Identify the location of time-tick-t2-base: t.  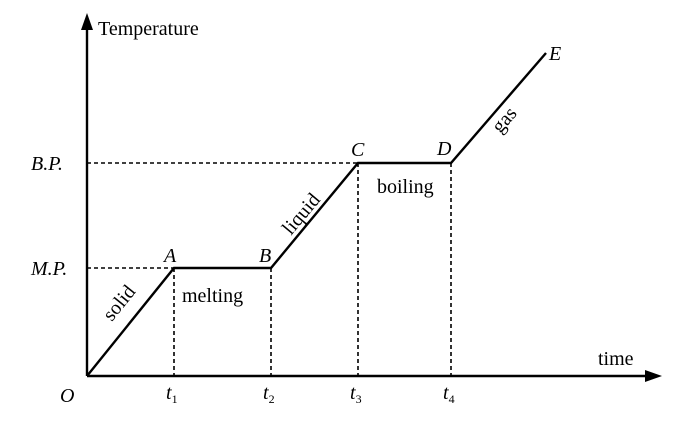
(266, 393).